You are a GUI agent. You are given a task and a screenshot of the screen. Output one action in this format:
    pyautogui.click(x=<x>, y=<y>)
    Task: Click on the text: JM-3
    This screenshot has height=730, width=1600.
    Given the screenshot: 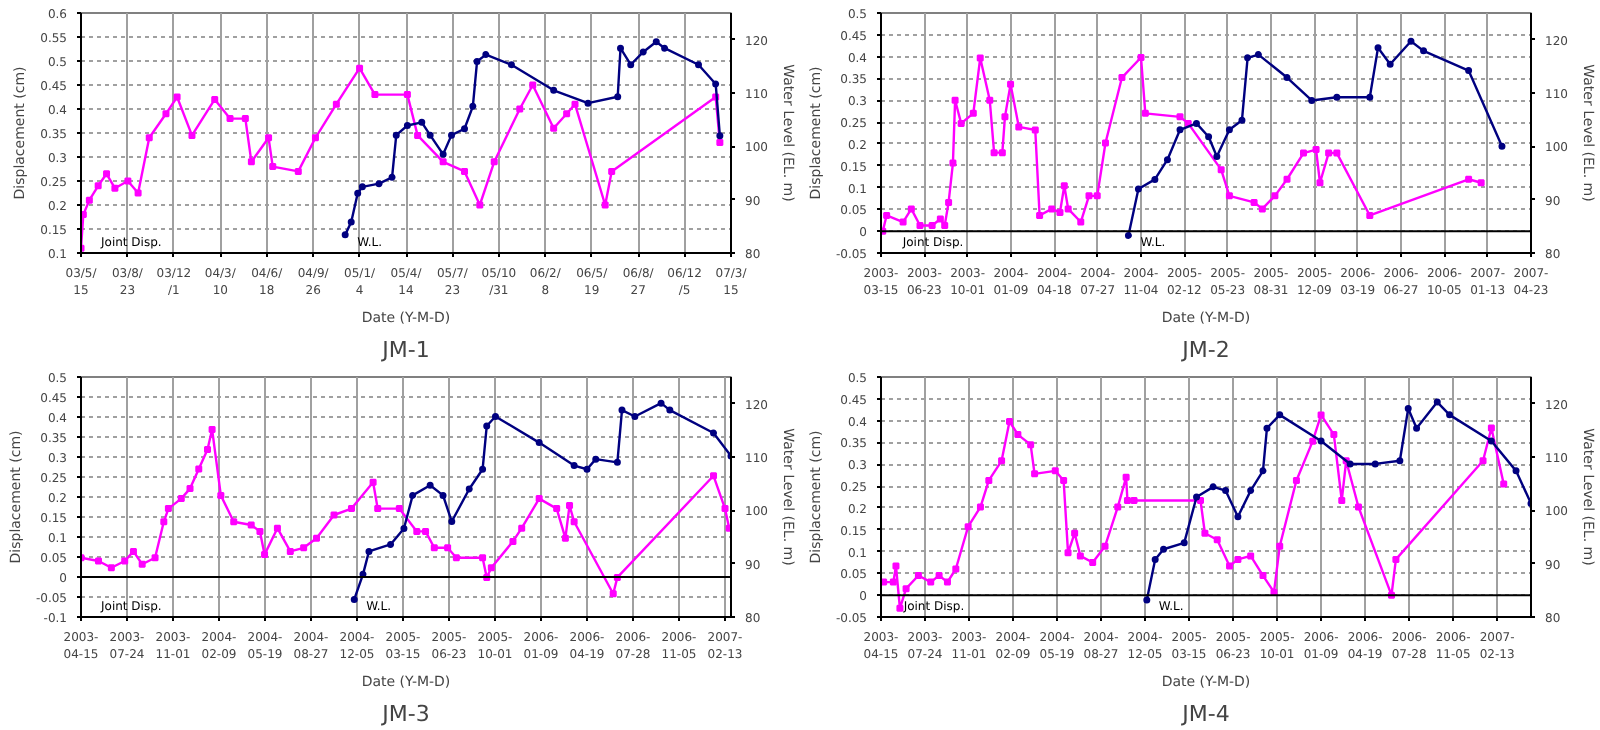 What is the action you would take?
    pyautogui.click(x=405, y=714)
    